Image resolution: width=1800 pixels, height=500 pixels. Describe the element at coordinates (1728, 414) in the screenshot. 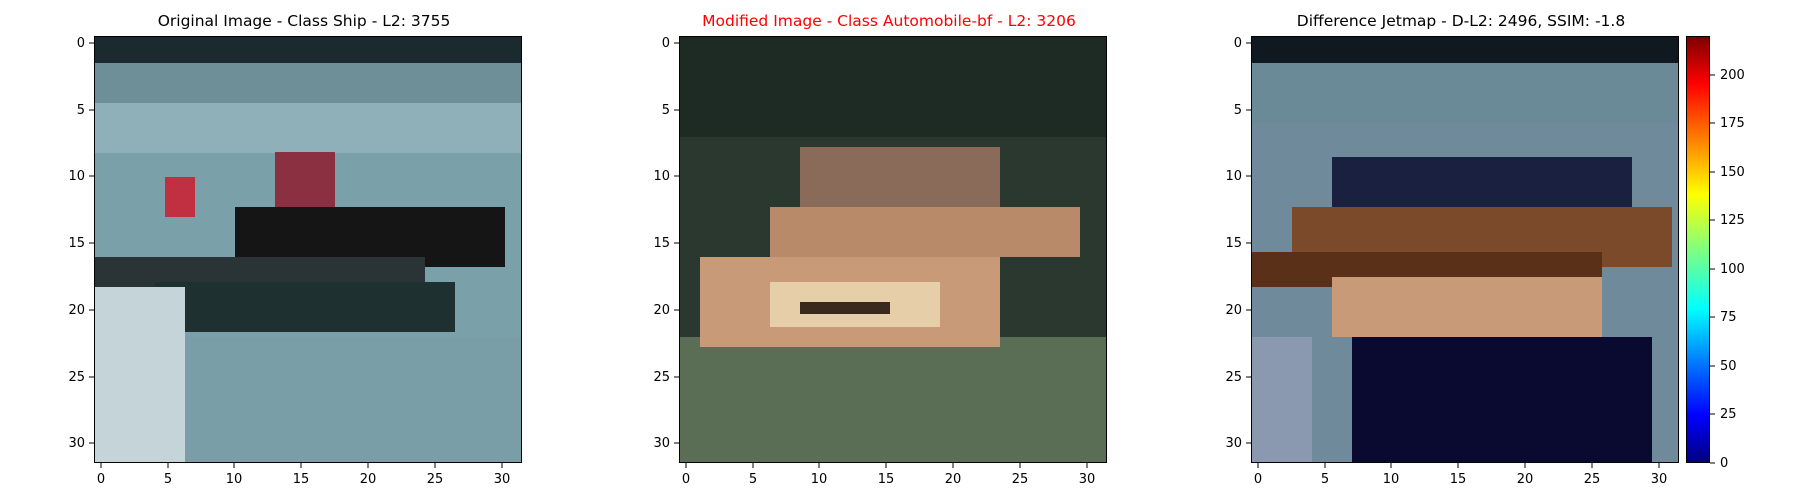

I see `colorbar-tick: 25` at that location.